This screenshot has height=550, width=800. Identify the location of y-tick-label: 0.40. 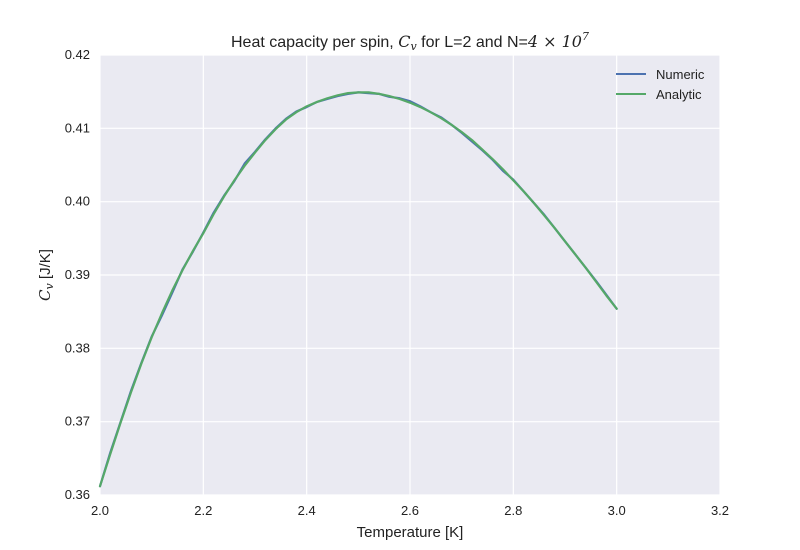
(77, 201).